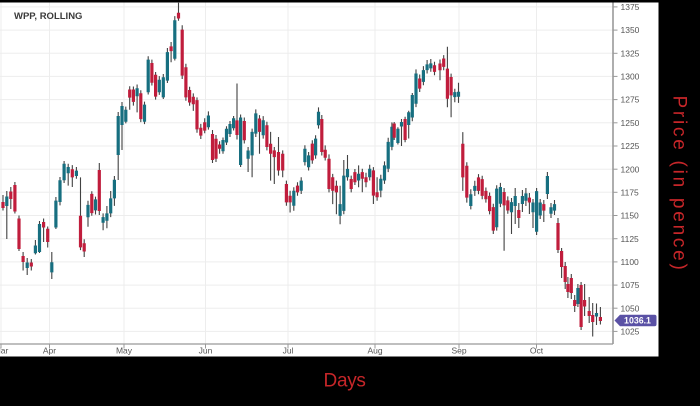 The height and width of the screenshot is (406, 700). I want to click on svg-text: 1175, so click(630, 192).